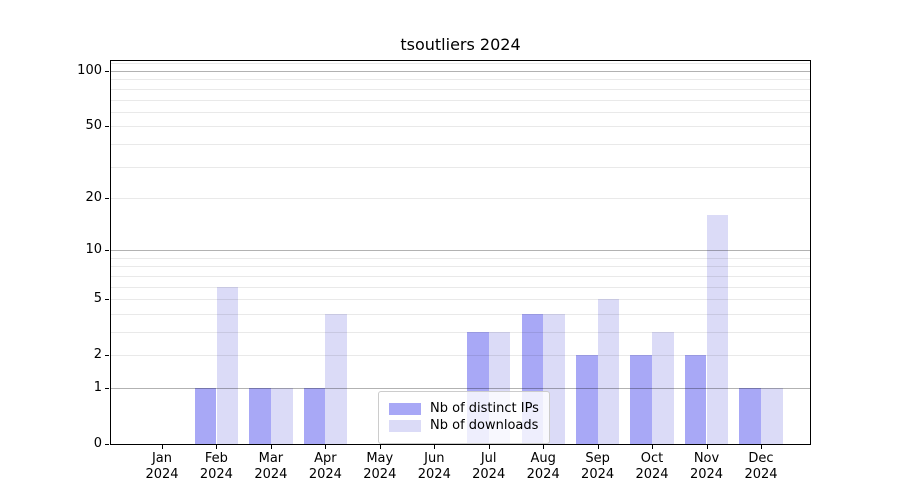  Describe the element at coordinates (484, 408) in the screenshot. I see `legend-label-distinct-ips: Nb of distinct IPs` at that location.